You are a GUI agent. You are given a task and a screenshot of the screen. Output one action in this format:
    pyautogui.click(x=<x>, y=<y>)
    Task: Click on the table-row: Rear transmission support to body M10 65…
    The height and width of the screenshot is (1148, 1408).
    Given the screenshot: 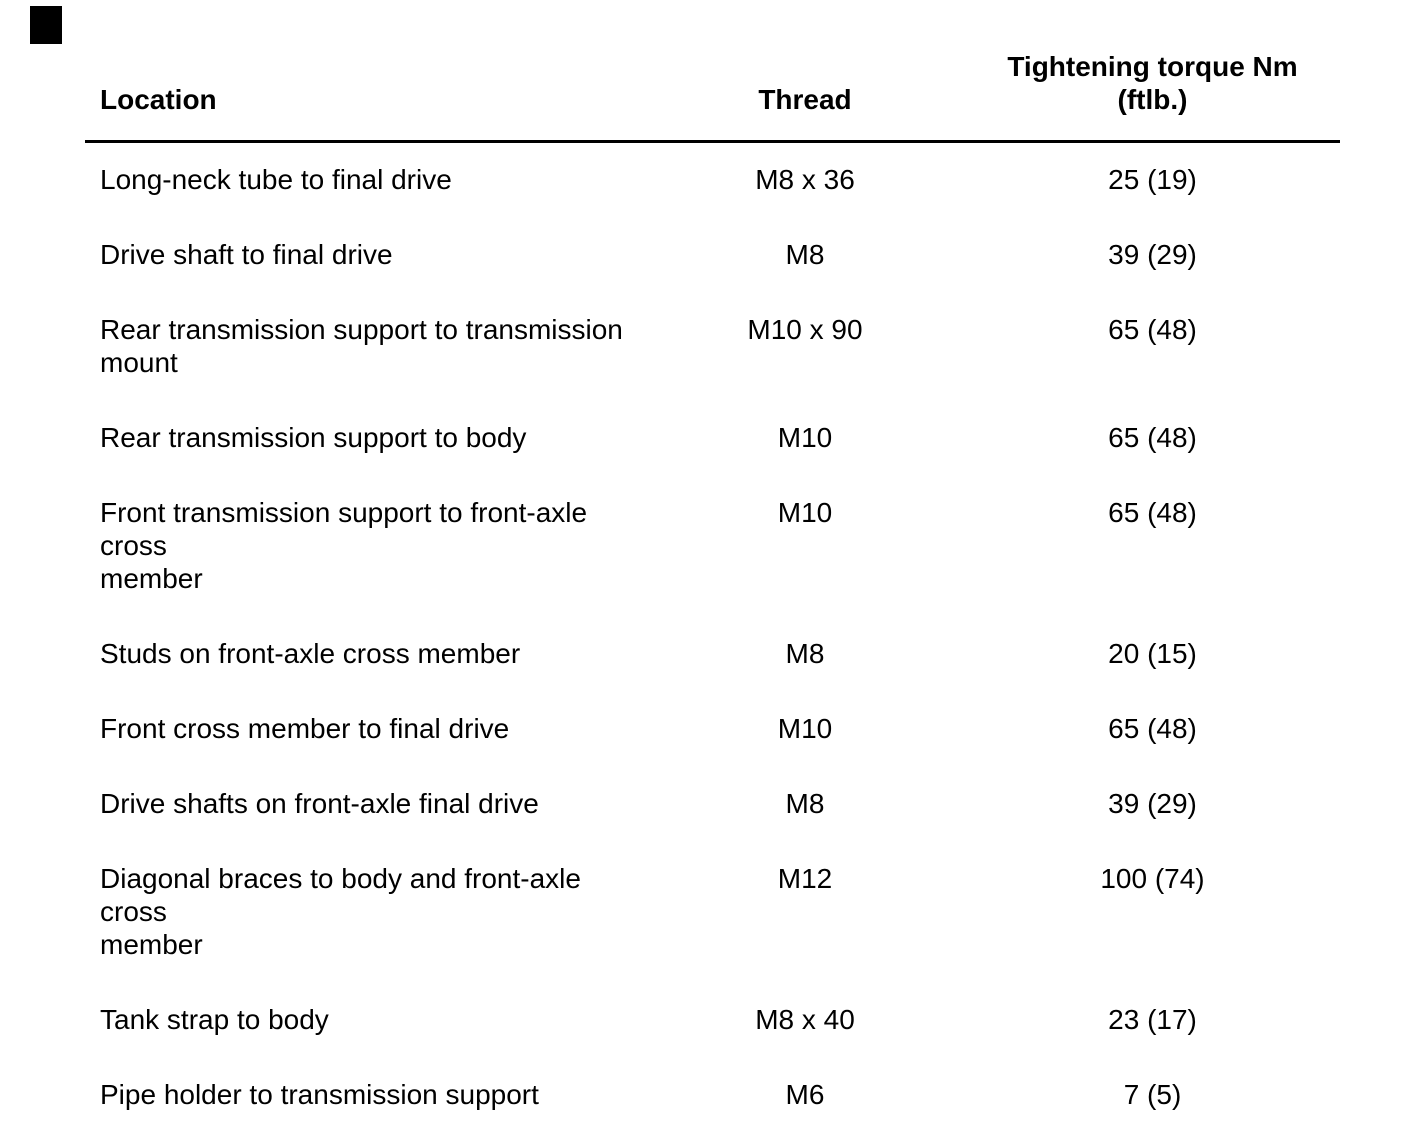 What is the action you would take?
    pyautogui.click(x=712, y=416)
    